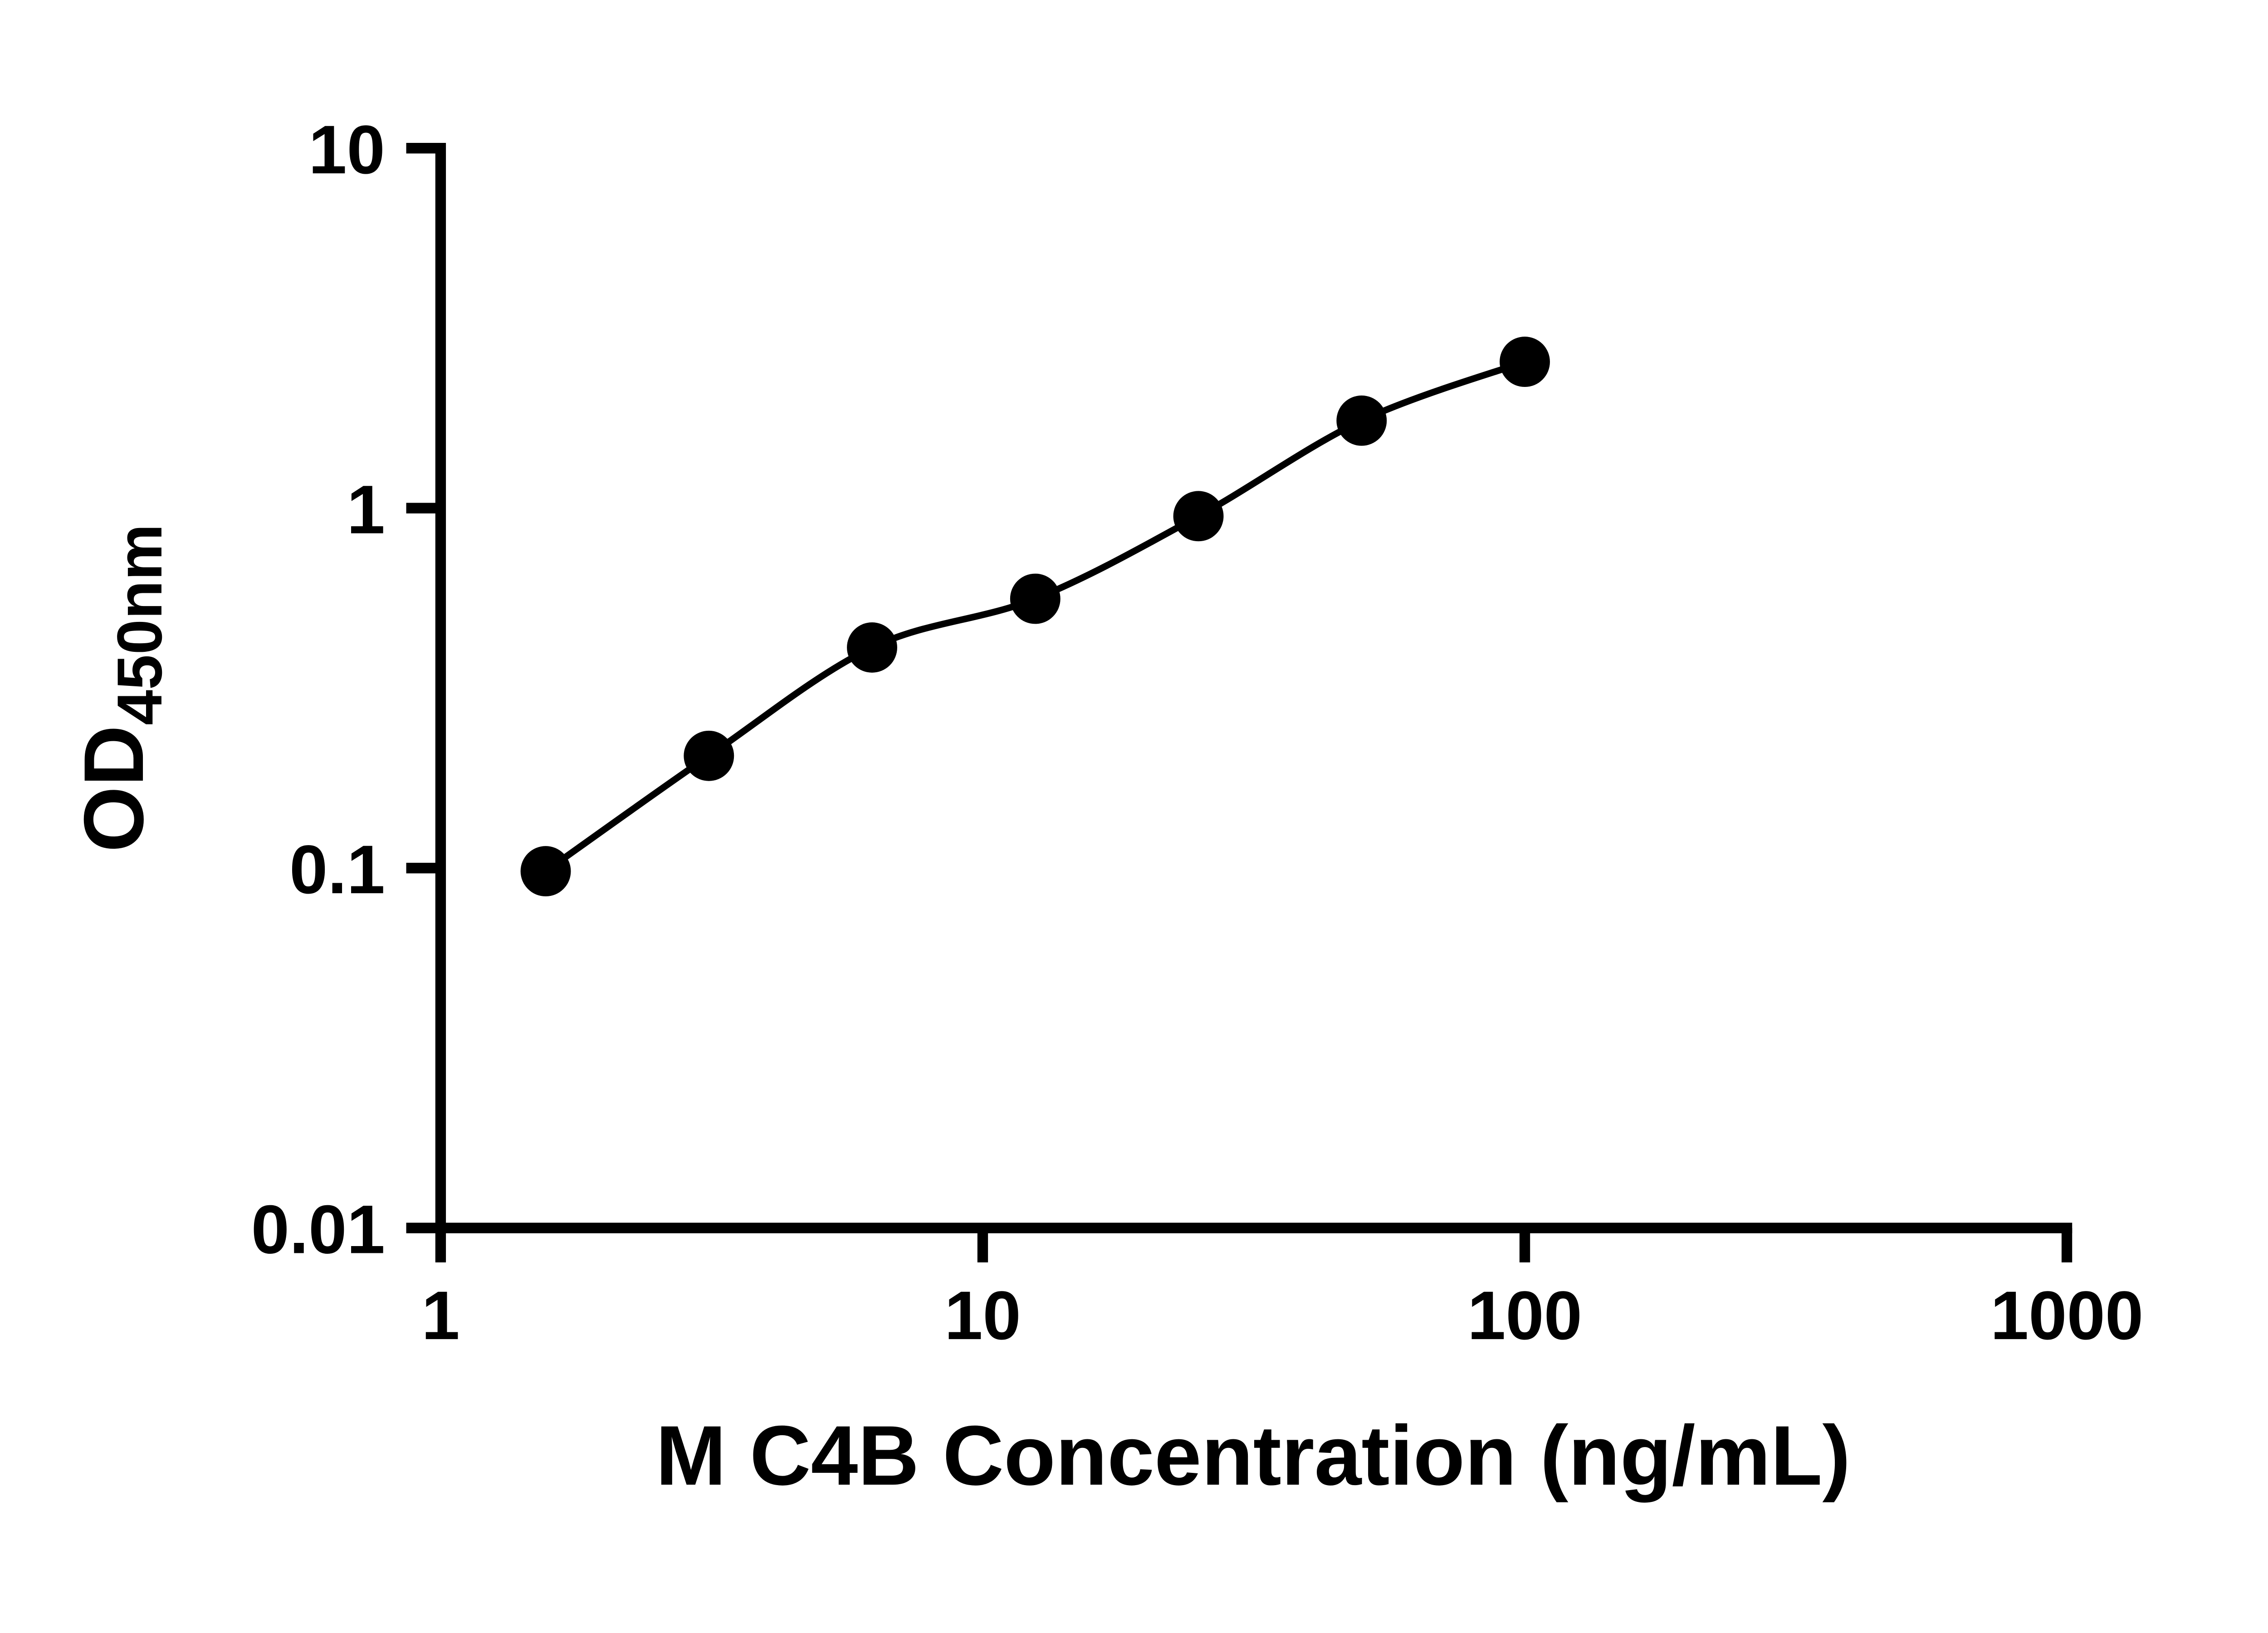 This screenshot has width=2268, height=1633. Describe the element at coordinates (337, 869) in the screenshot. I see `y-tick-label: 0.1` at that location.